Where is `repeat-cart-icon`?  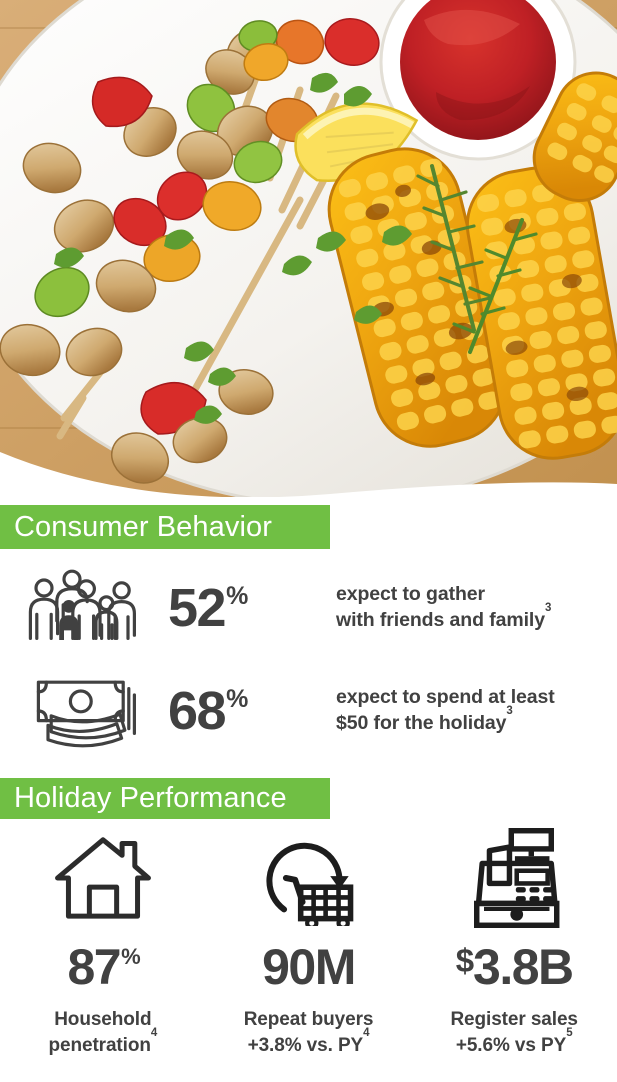 repeat-cart-icon is located at coordinates (309, 878).